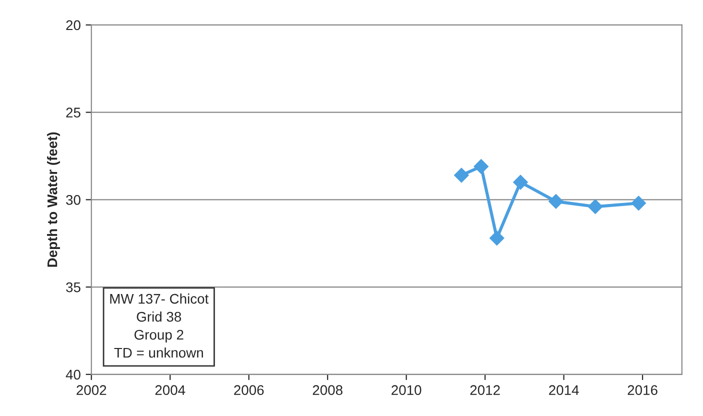 Image resolution: width=703 pixels, height=416 pixels. I want to click on y-axis-title: Depth to Water (feet), so click(53, 199).